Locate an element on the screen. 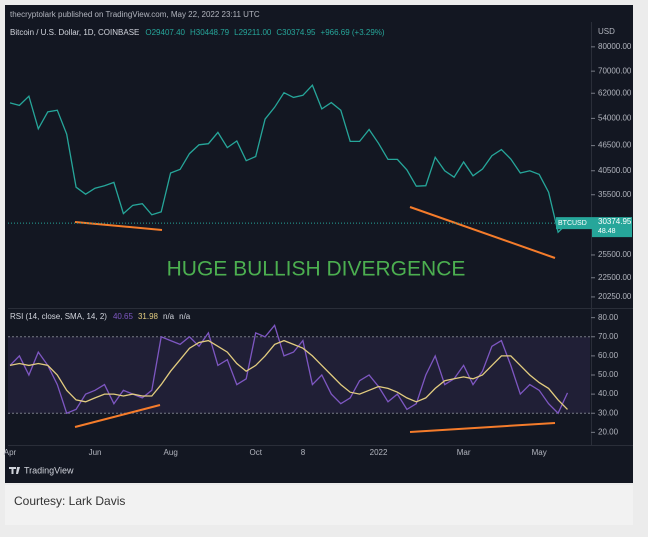 The image size is (648, 537). y-tick-label: 80000.00 is located at coordinates (615, 46).